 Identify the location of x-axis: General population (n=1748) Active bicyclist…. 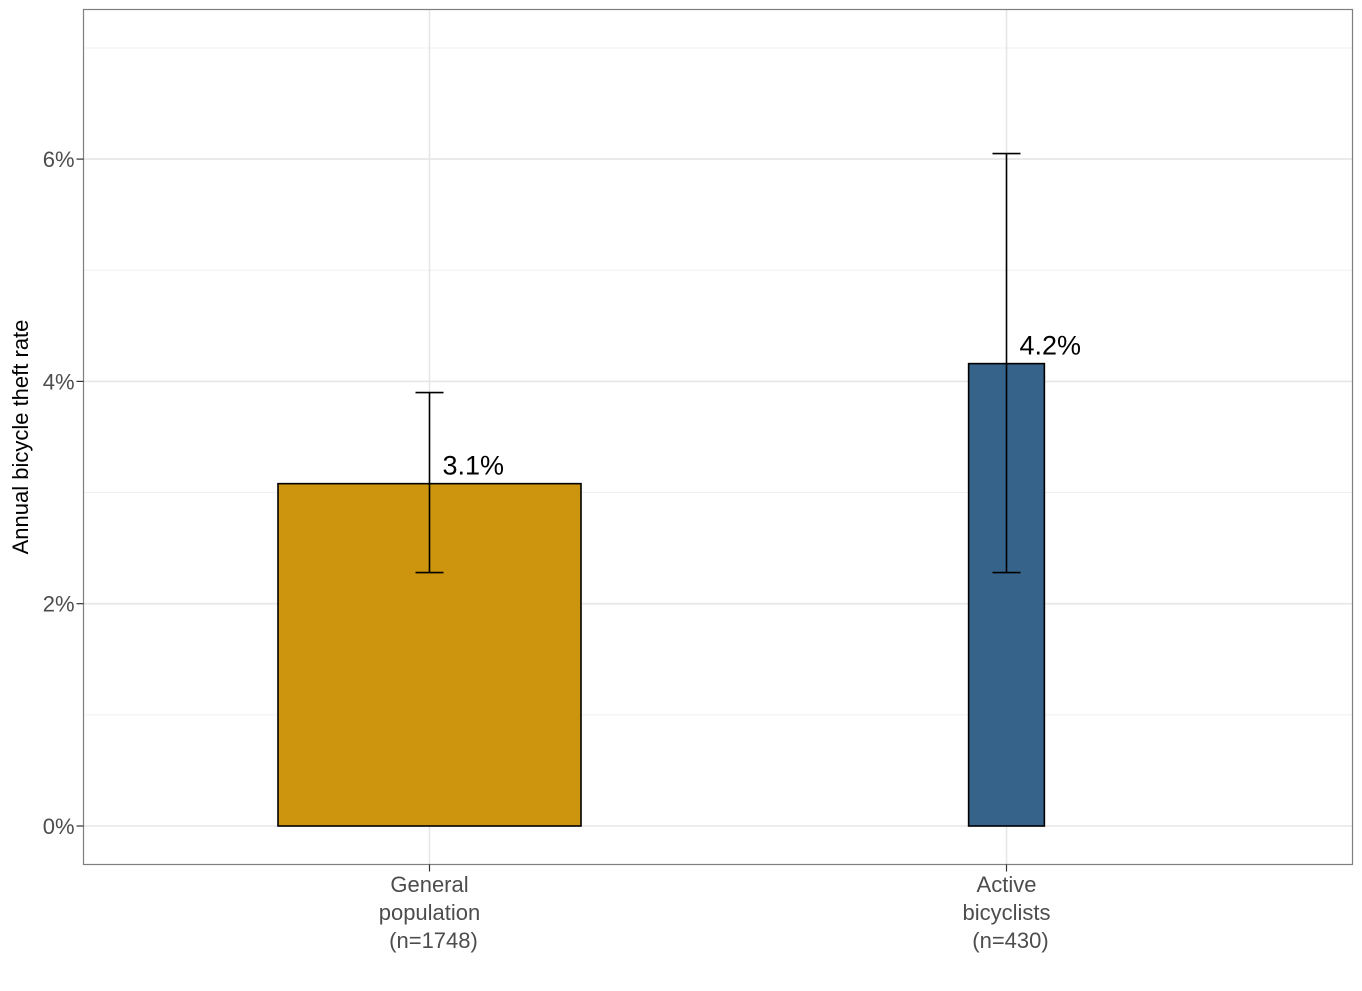
(715, 908).